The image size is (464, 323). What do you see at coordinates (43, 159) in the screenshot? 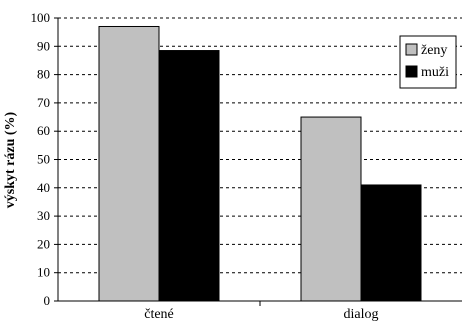
I see `y-tick-label: 50` at bounding box center [43, 159].